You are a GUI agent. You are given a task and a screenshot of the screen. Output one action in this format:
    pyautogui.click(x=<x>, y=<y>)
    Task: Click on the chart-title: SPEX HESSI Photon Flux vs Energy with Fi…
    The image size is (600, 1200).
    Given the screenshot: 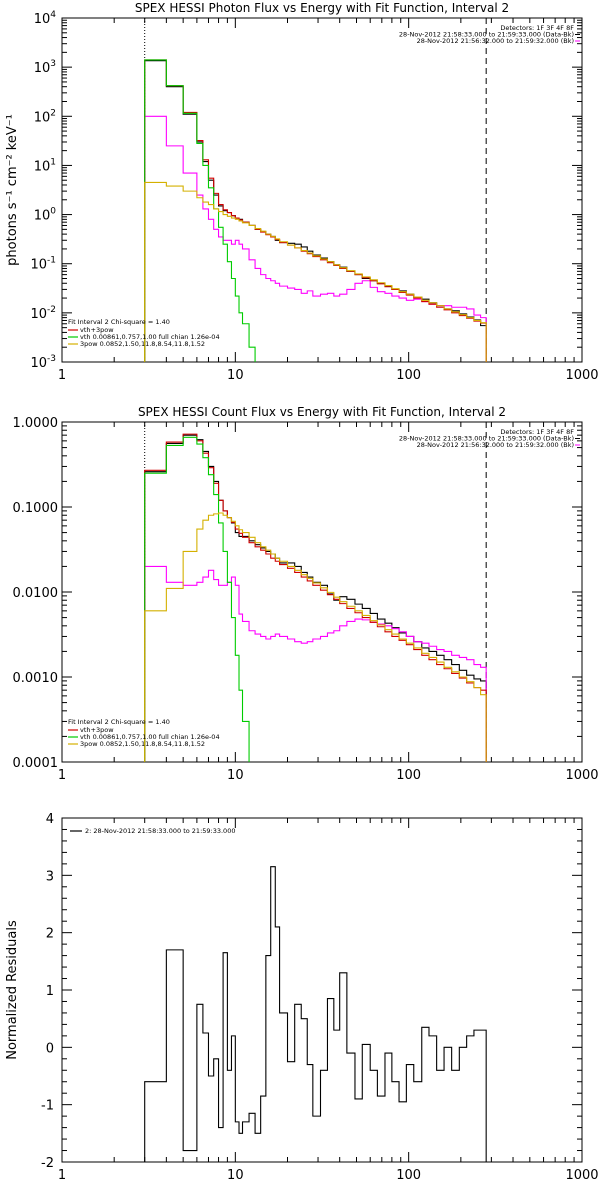 What is the action you would take?
    pyautogui.click(x=322, y=8)
    